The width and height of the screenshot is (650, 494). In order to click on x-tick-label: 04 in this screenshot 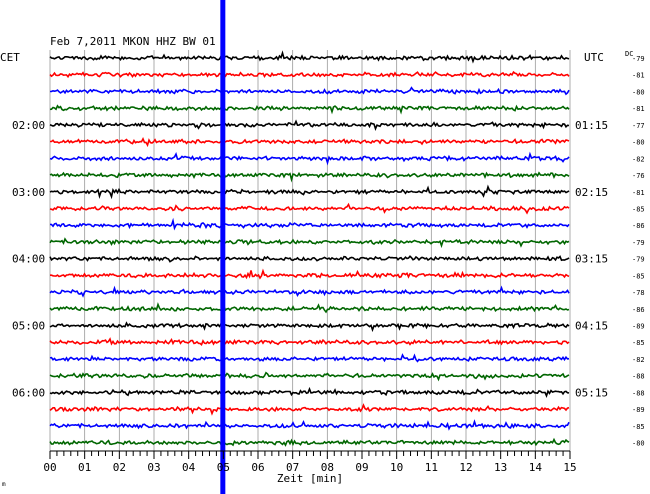, I will do `click(189, 467)`.